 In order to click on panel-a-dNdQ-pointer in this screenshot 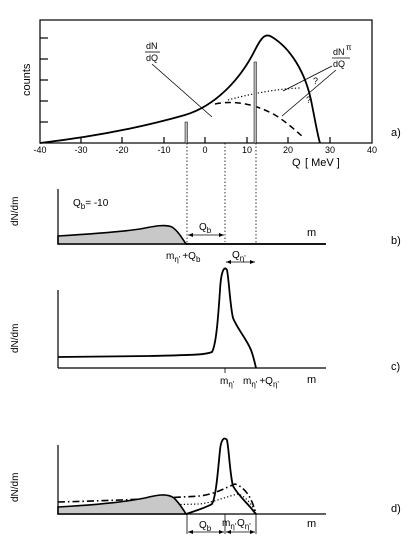, I will do `click(182, 90)`.